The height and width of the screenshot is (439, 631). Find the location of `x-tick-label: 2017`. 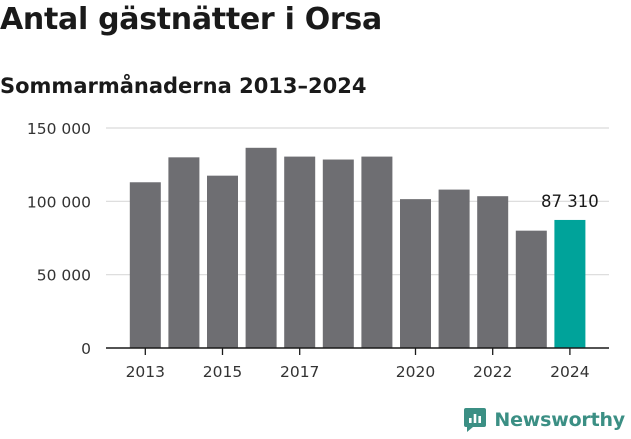

x-tick-label: 2017 is located at coordinates (299, 372).